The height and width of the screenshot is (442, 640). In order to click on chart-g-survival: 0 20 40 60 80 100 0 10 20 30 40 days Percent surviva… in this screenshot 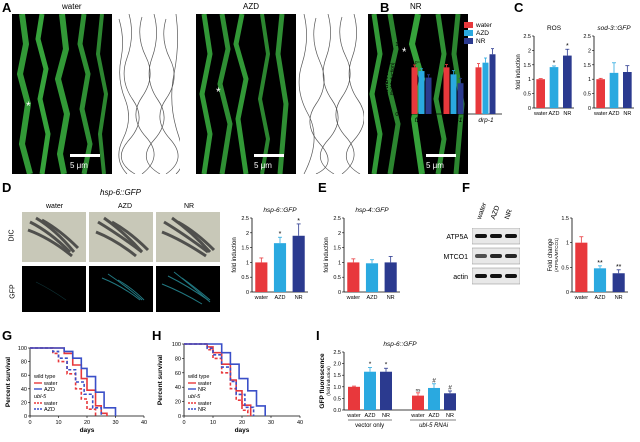, I will do `click(76, 390)`.